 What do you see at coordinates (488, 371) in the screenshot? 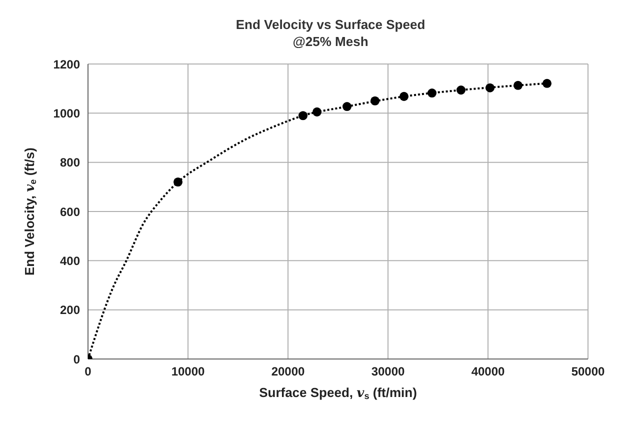
I see `x-tick-label: 40000` at bounding box center [488, 371].